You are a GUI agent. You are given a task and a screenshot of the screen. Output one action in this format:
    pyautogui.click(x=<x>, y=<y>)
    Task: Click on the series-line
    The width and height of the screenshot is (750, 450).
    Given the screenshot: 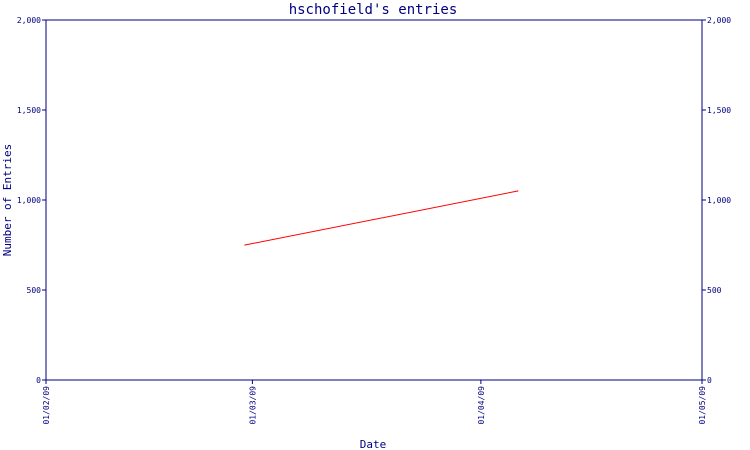 What is the action you would take?
    pyautogui.click(x=381, y=218)
    